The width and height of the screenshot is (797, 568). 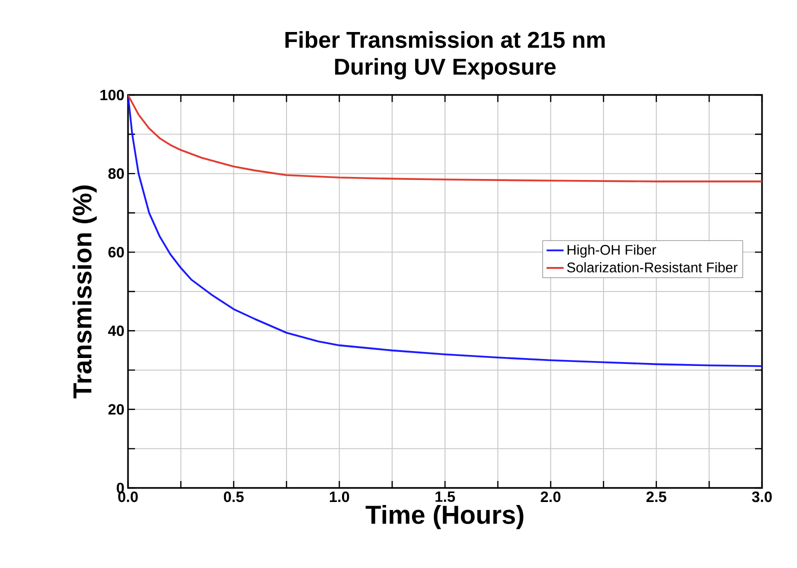 What do you see at coordinates (116, 330) in the screenshot?
I see `y-tick-label: 40` at bounding box center [116, 330].